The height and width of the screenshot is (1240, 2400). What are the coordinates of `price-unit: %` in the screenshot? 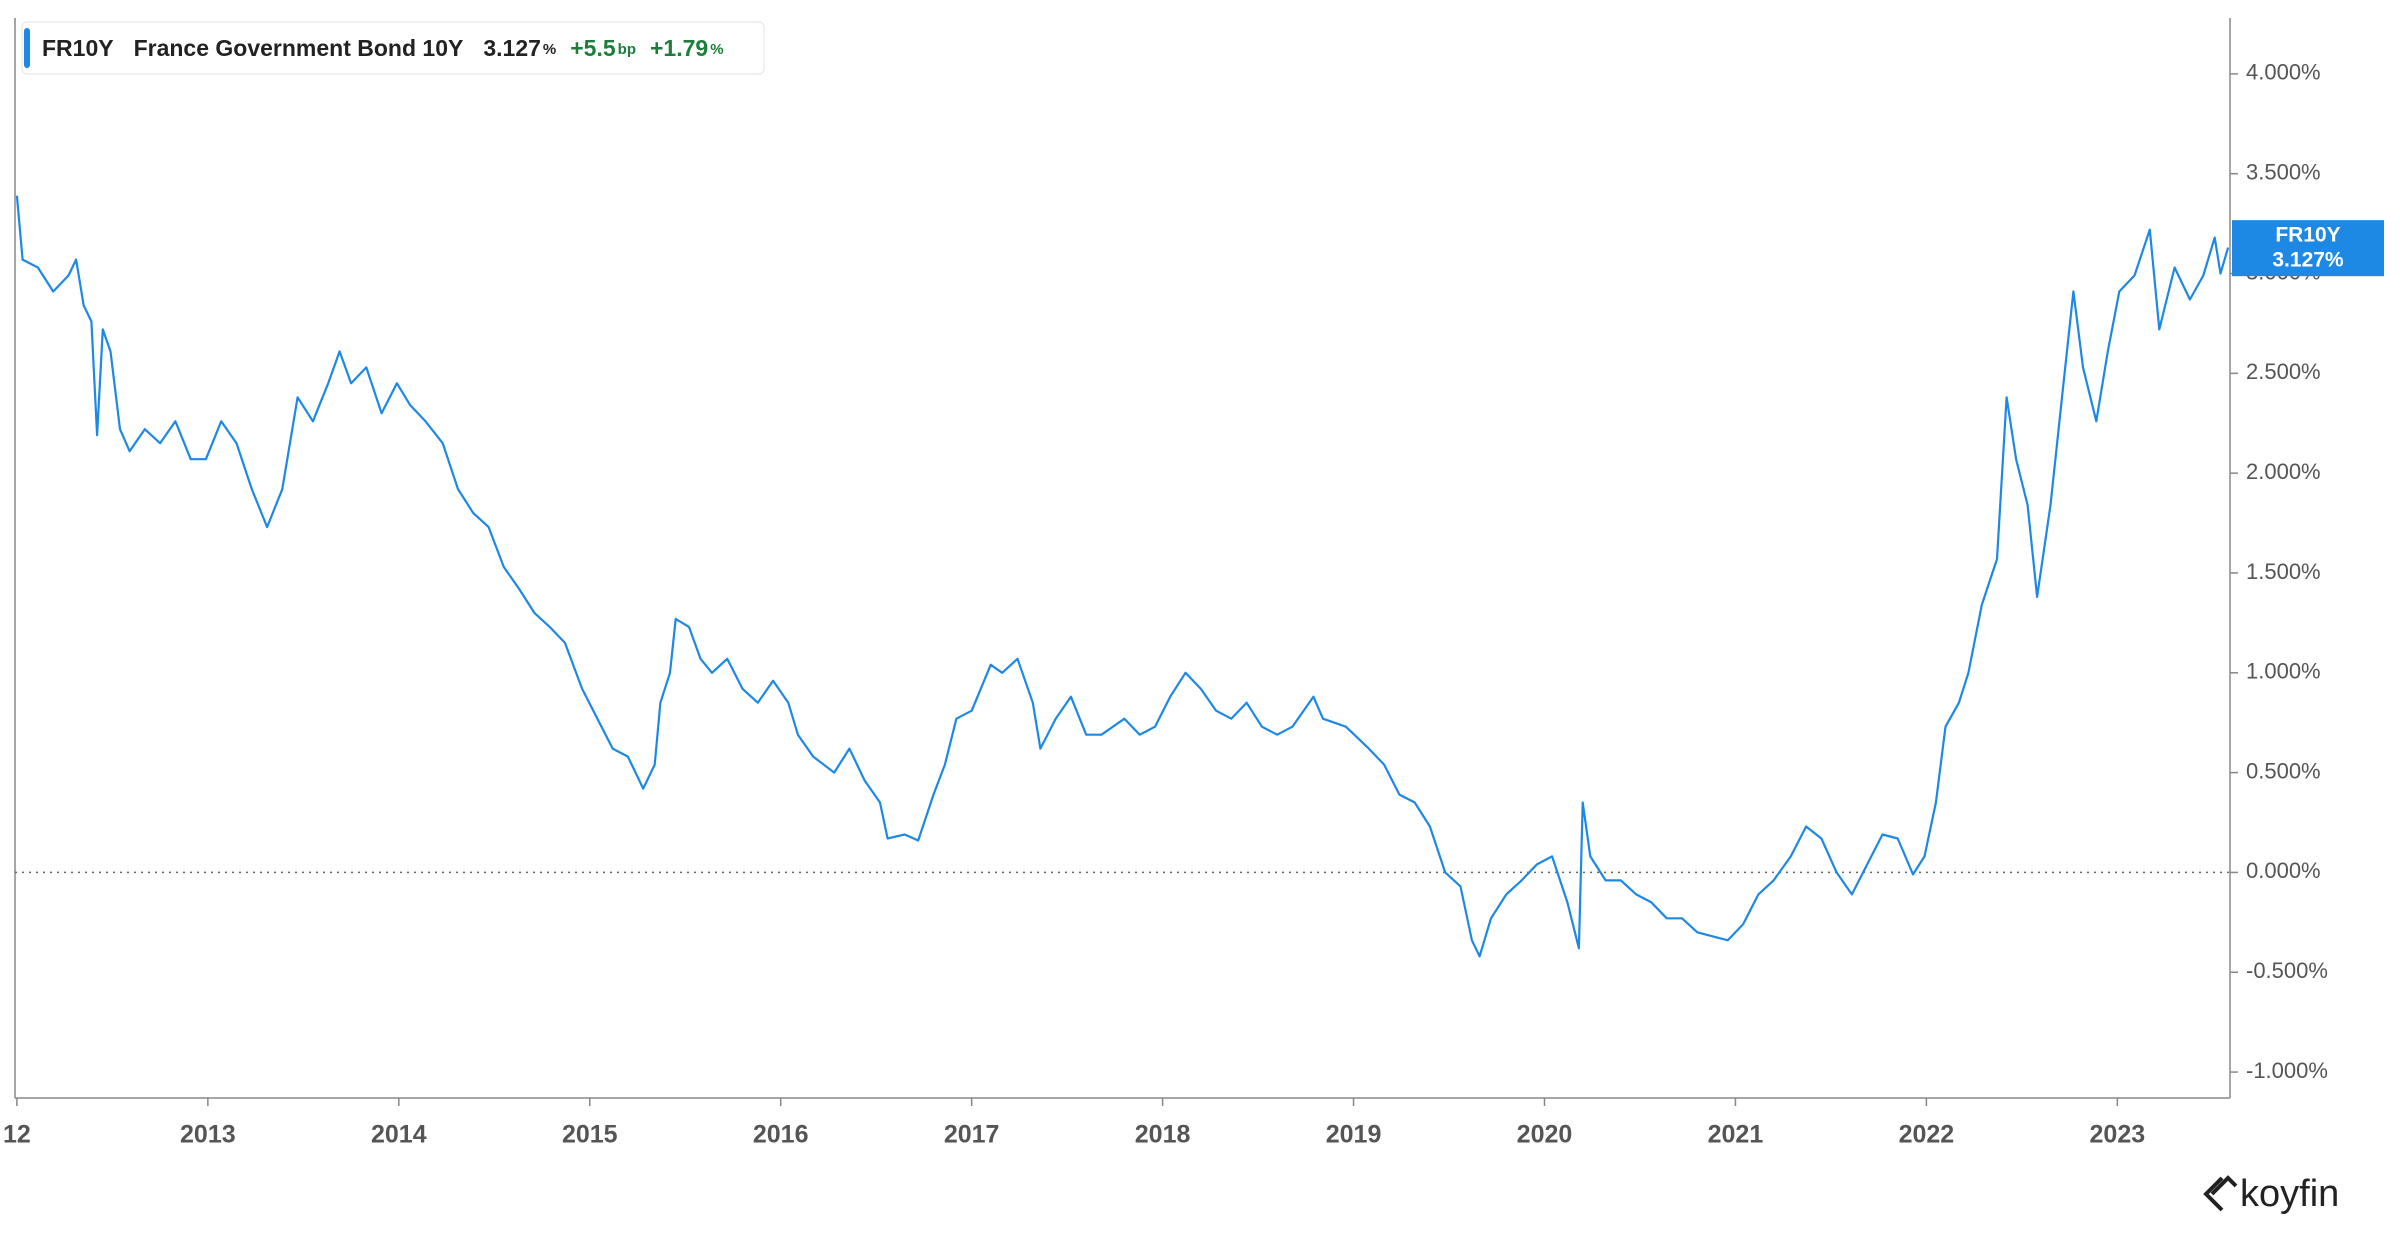 It's located at (549, 49).